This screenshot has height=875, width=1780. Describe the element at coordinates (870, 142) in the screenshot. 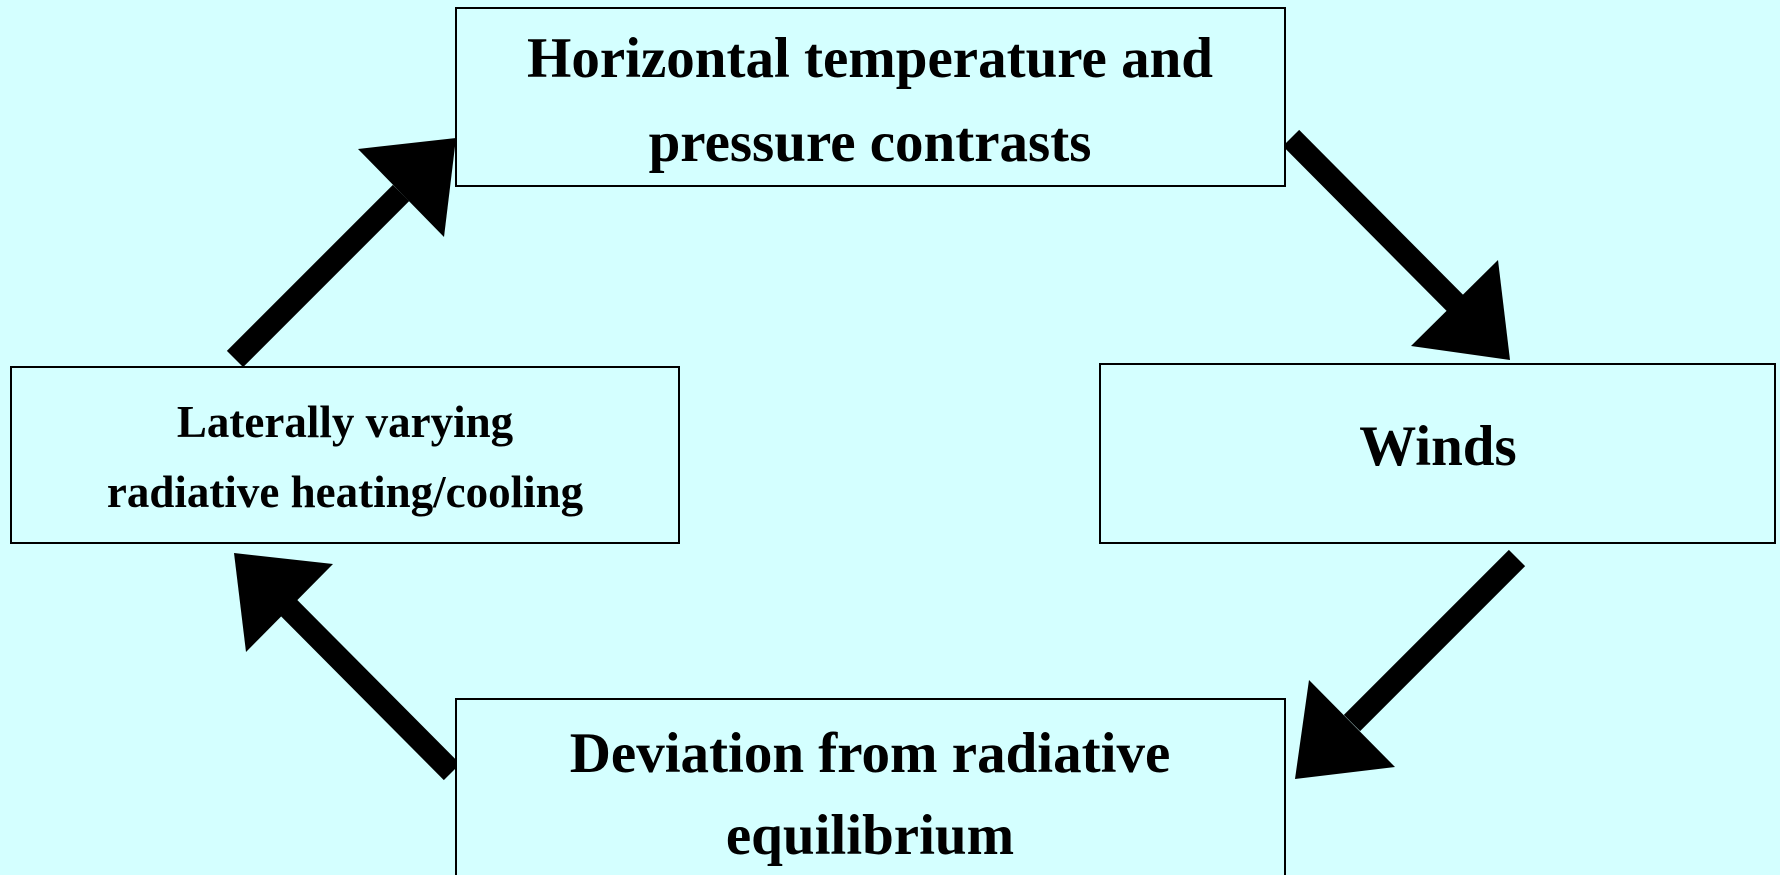

I see `node-label: pressure contrasts` at that location.